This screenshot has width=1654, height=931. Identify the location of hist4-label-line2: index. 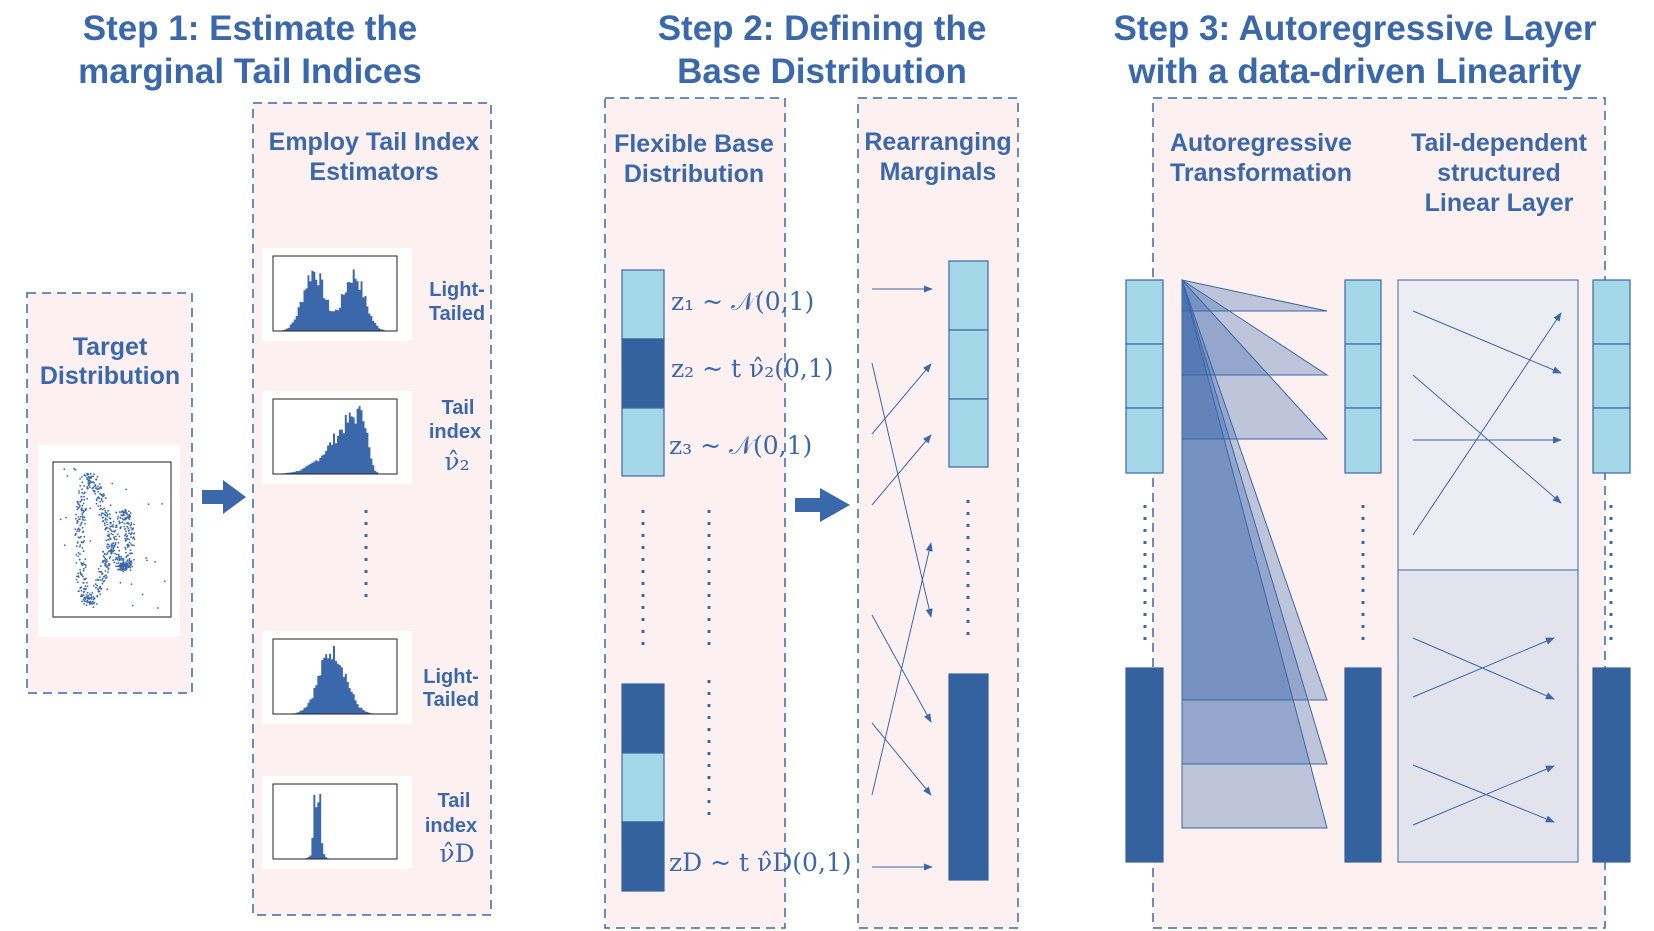
(451, 826).